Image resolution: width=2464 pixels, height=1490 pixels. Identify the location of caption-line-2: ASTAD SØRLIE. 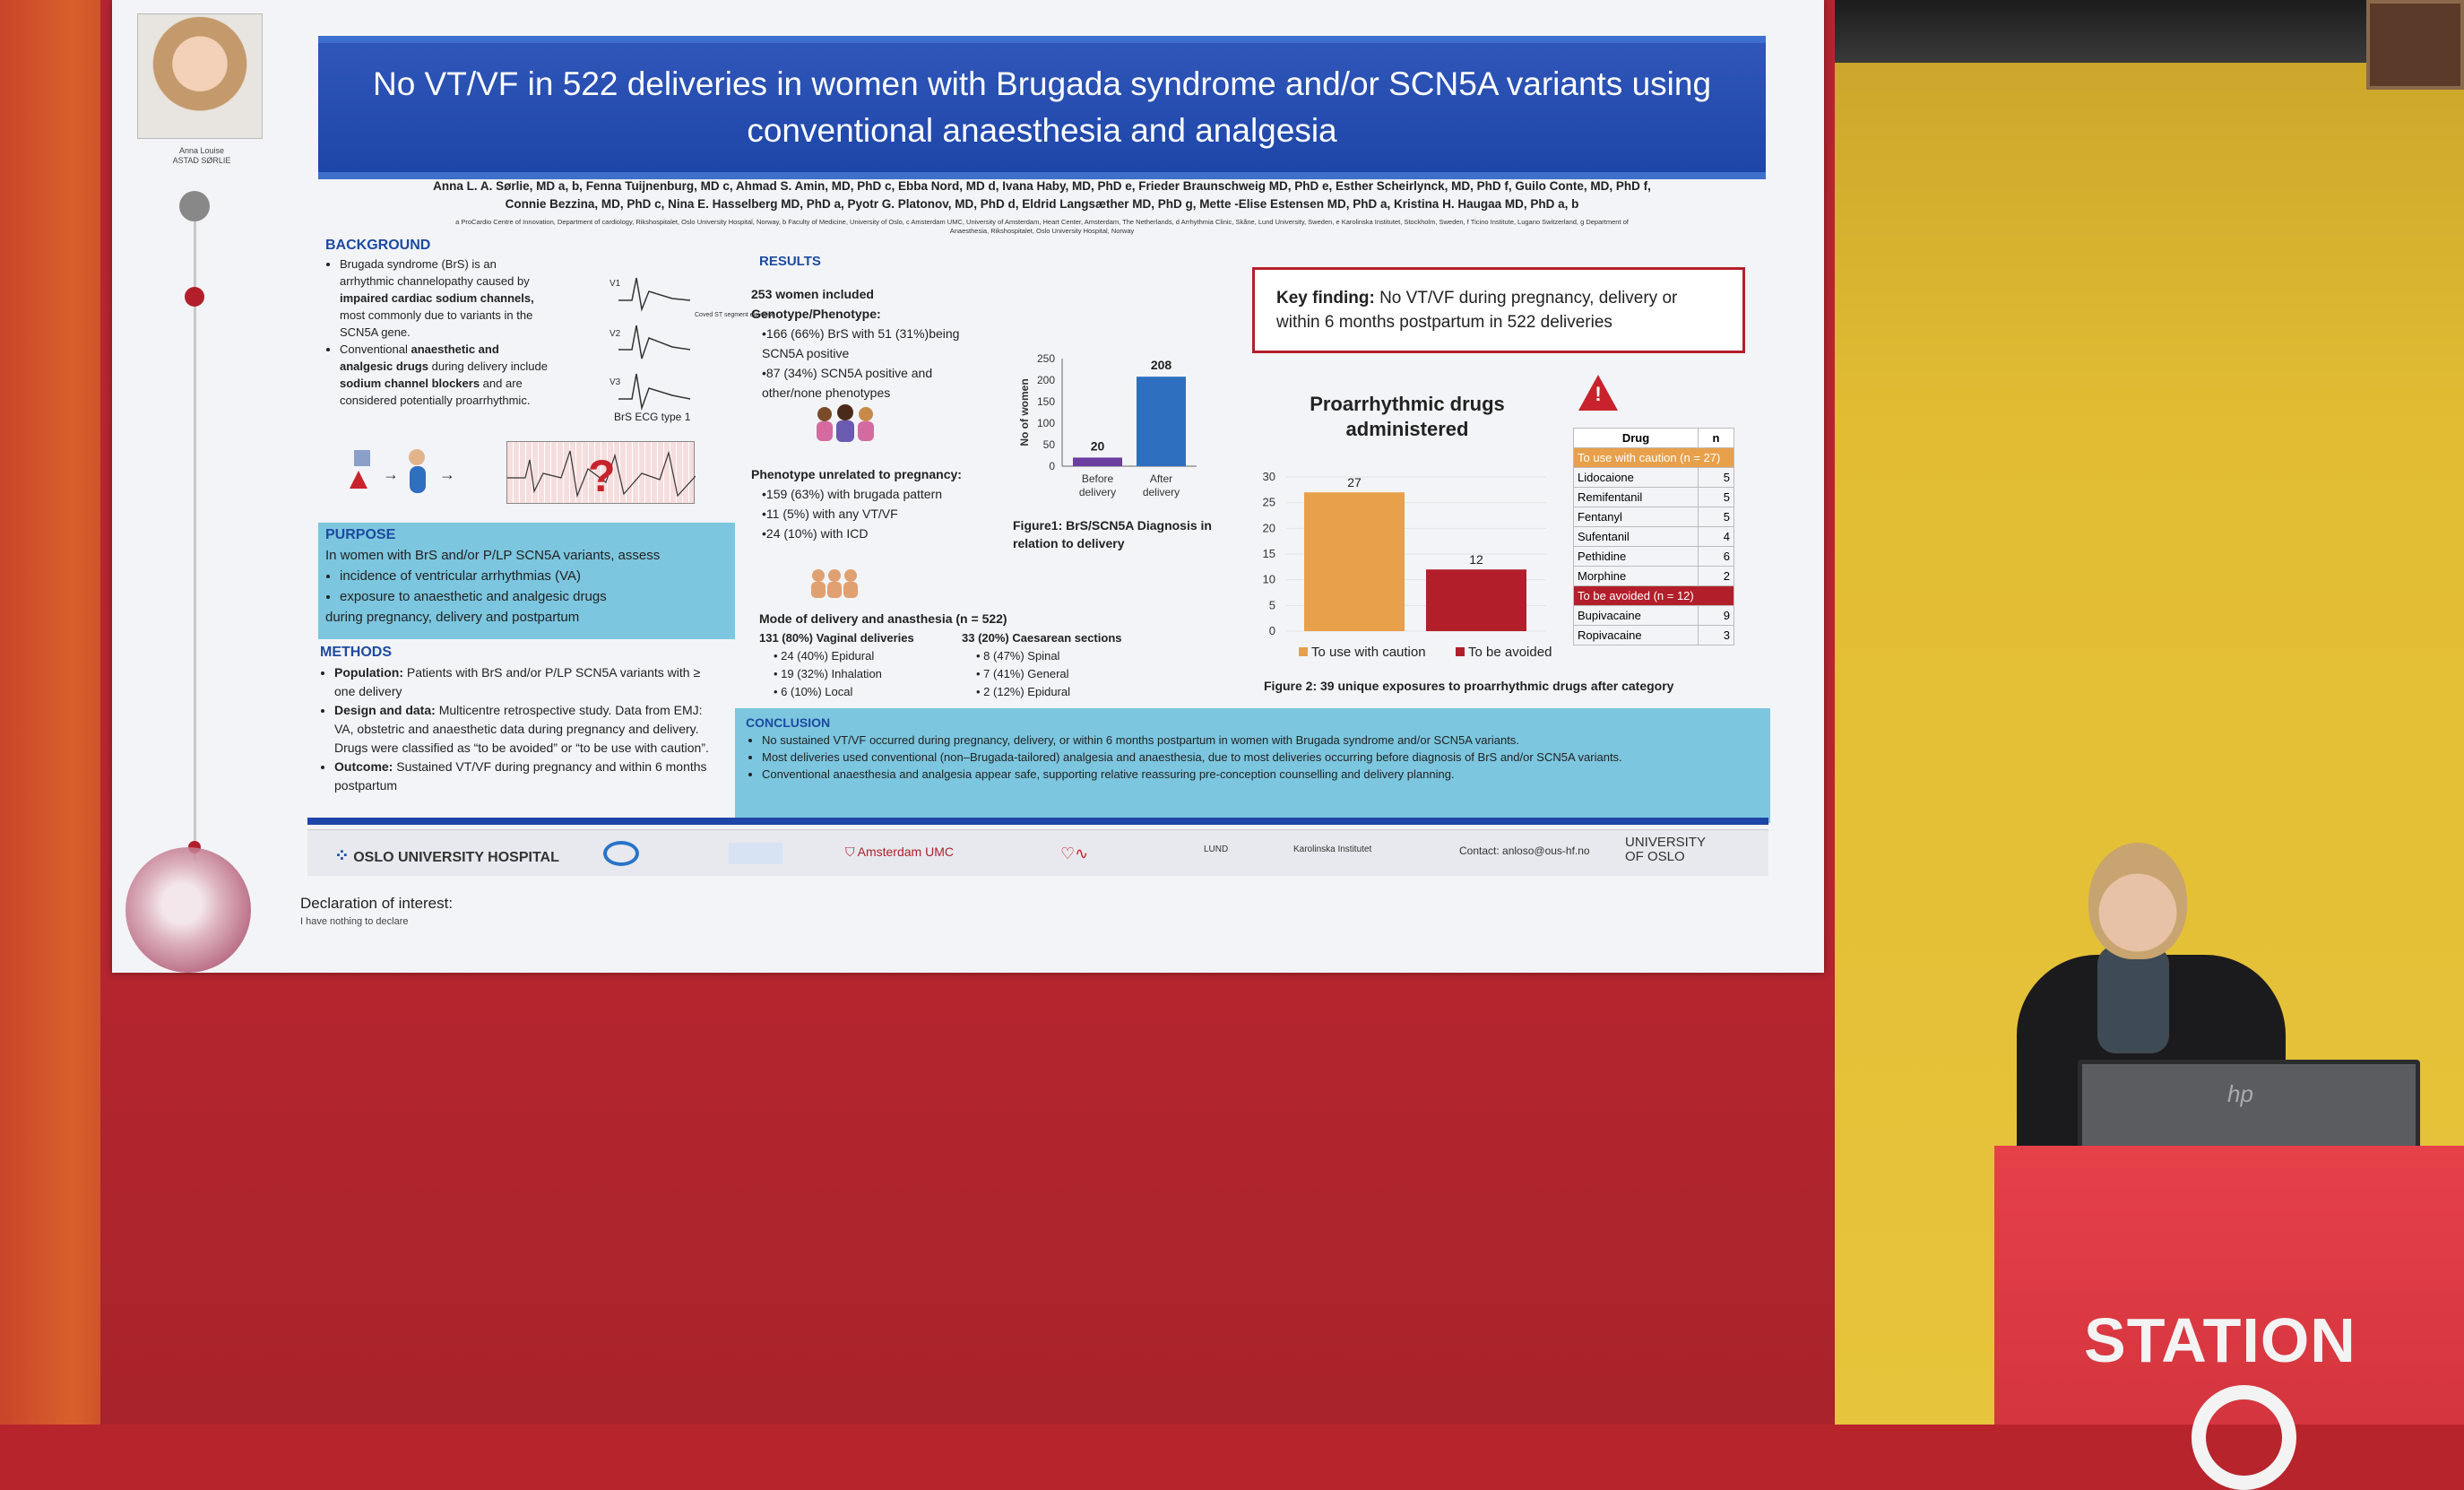
(202, 160).